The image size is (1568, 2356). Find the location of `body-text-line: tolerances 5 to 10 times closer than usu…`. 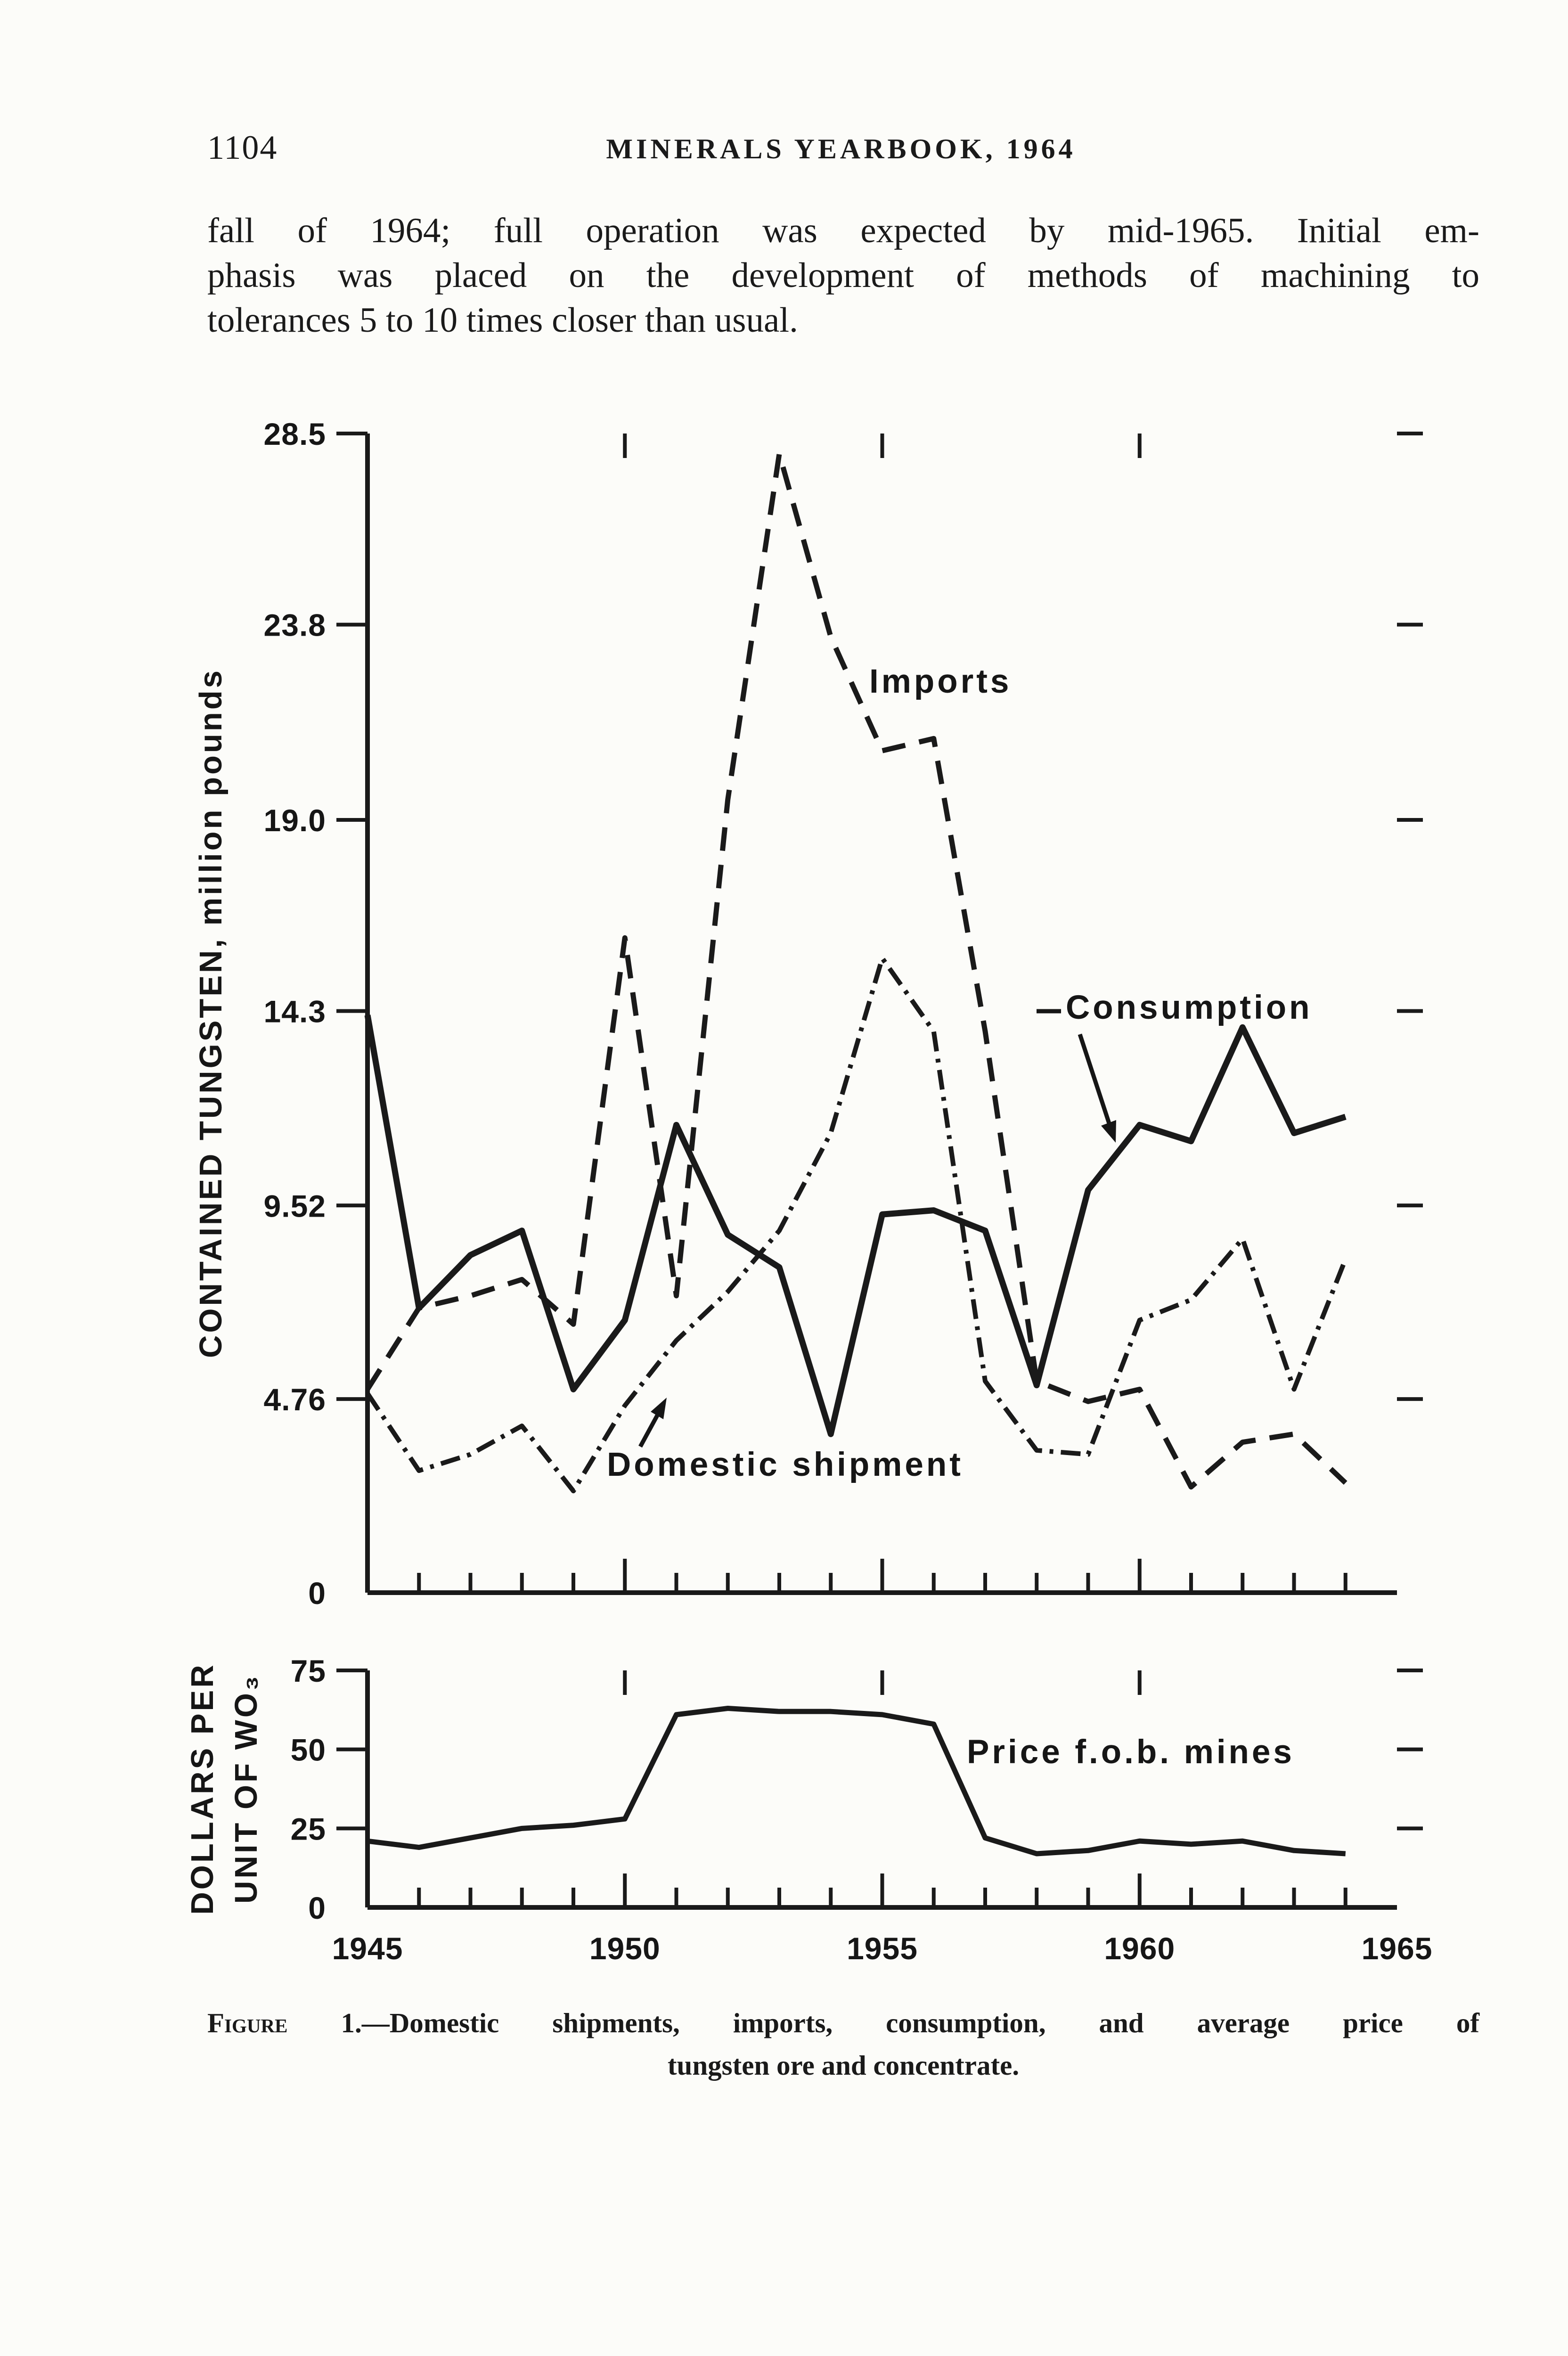

body-text-line: tolerances 5 to 10 times closer than usu… is located at coordinates (503, 320).